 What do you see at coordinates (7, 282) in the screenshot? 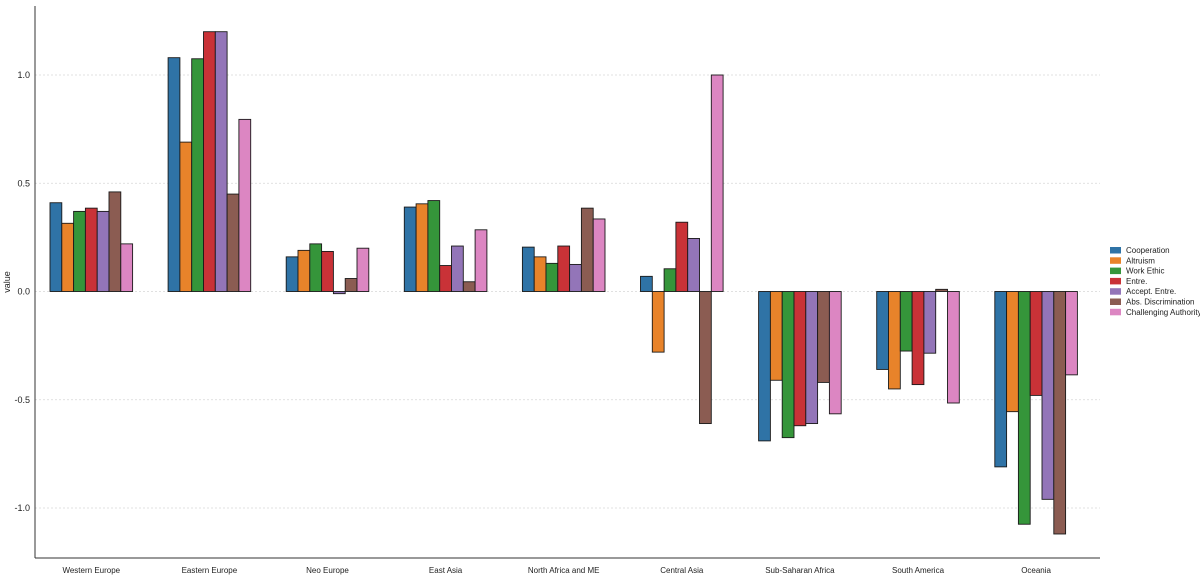
I see `y-axis-title: value` at bounding box center [7, 282].